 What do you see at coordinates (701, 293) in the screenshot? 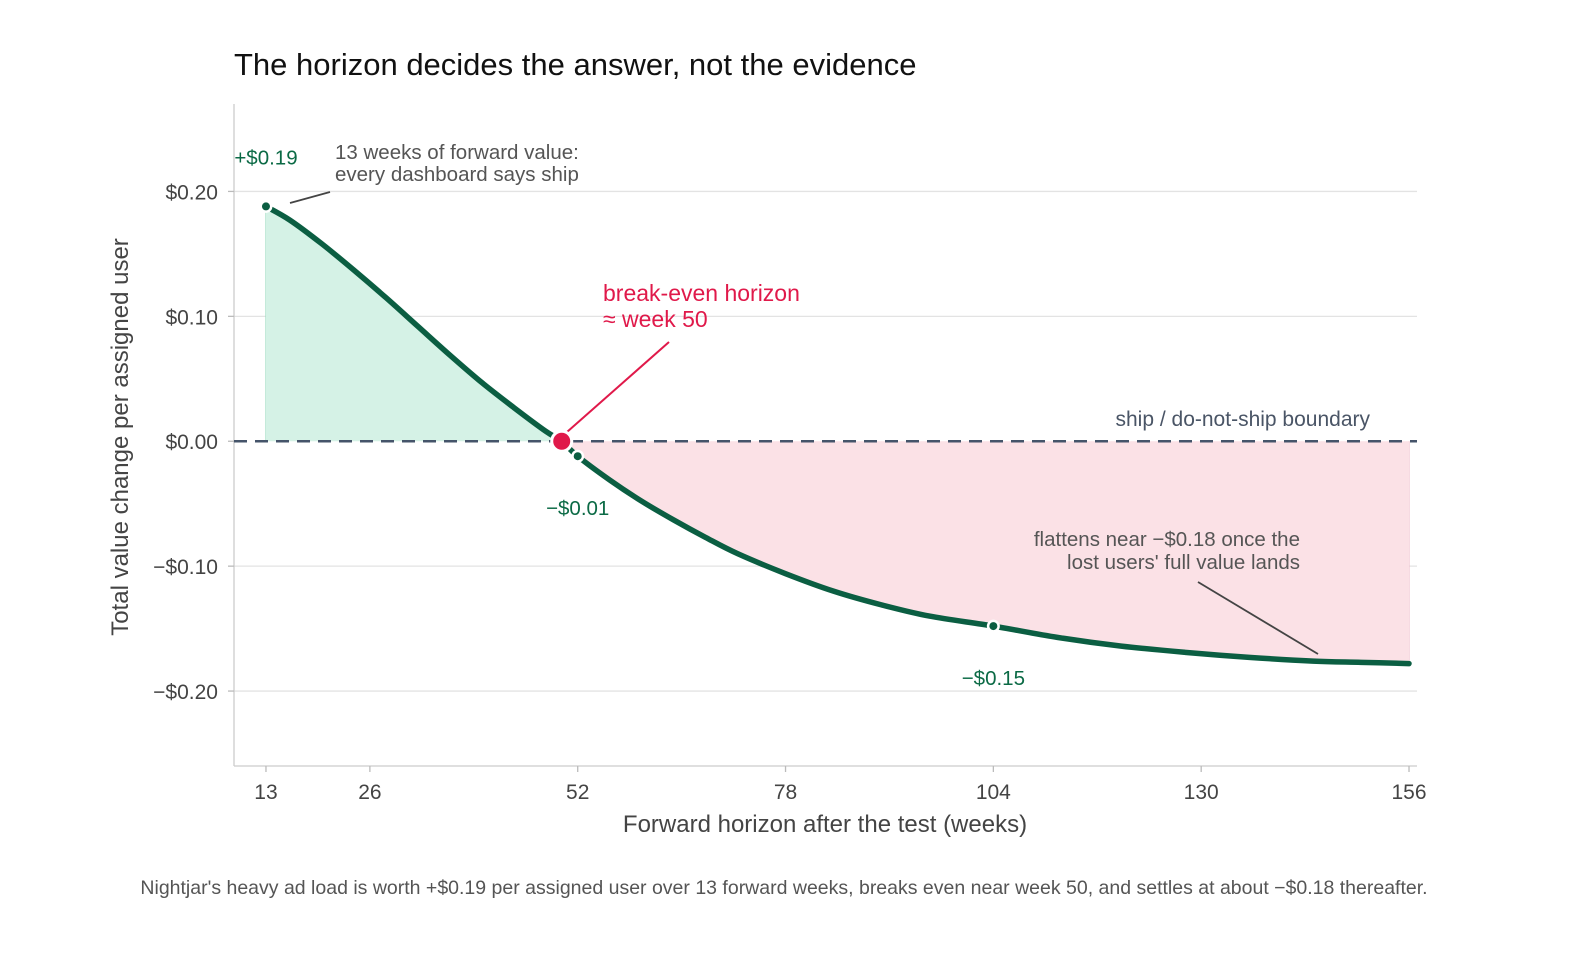
I see `break-even-annotation-line1: break-even horizon` at bounding box center [701, 293].